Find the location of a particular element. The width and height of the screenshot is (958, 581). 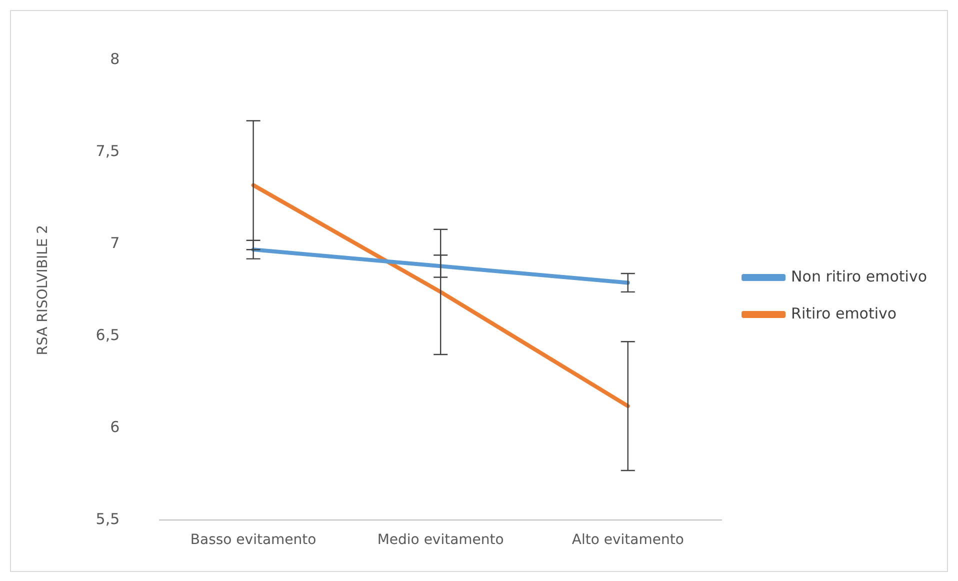

y-tick-label: 6 is located at coordinates (115, 427).